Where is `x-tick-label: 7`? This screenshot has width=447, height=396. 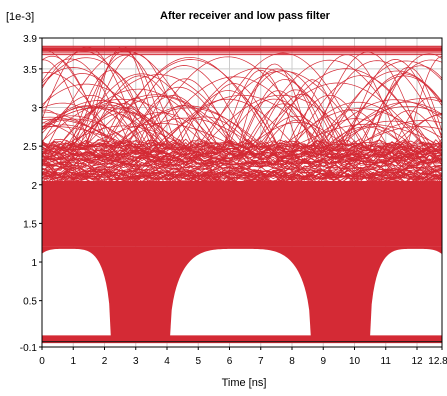 x-tick-label: 7 is located at coordinates (261, 361).